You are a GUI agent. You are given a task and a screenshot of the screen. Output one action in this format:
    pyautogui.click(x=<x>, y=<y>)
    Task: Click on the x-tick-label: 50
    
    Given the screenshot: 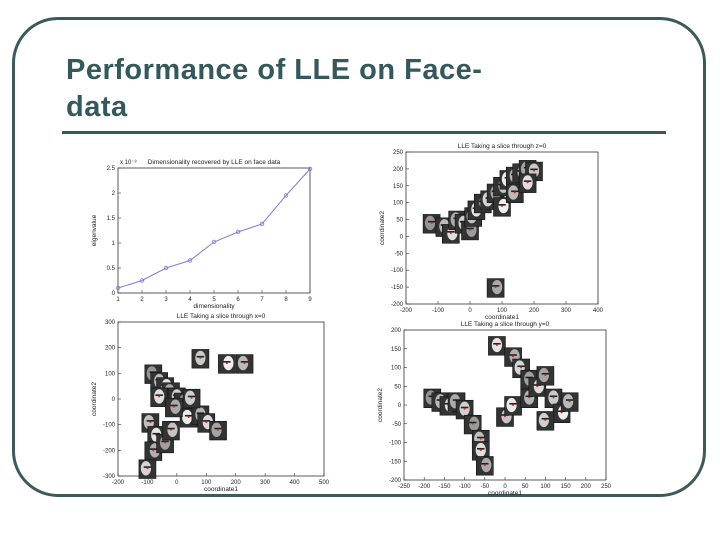 What is the action you would take?
    pyautogui.click(x=525, y=487)
    